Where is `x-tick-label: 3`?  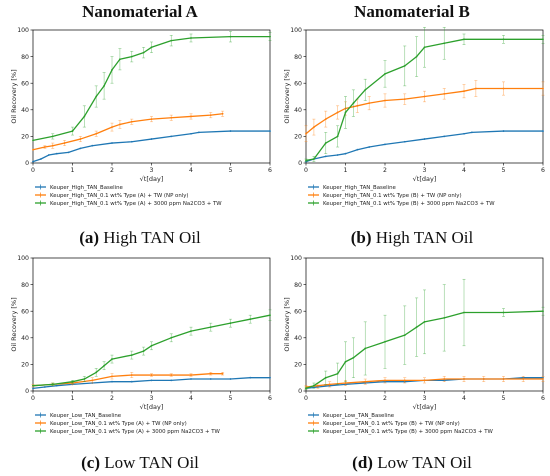 x-tick-label: 3 is located at coordinates (152, 398).